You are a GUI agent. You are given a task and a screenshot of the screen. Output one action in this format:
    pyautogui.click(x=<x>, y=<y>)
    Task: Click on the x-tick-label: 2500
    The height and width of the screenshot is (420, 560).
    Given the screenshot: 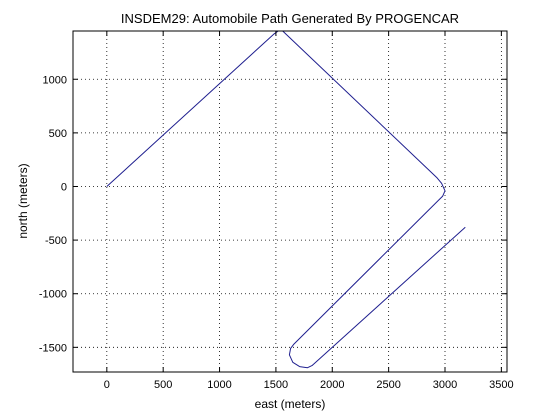 What is the action you would take?
    pyautogui.click(x=388, y=385)
    